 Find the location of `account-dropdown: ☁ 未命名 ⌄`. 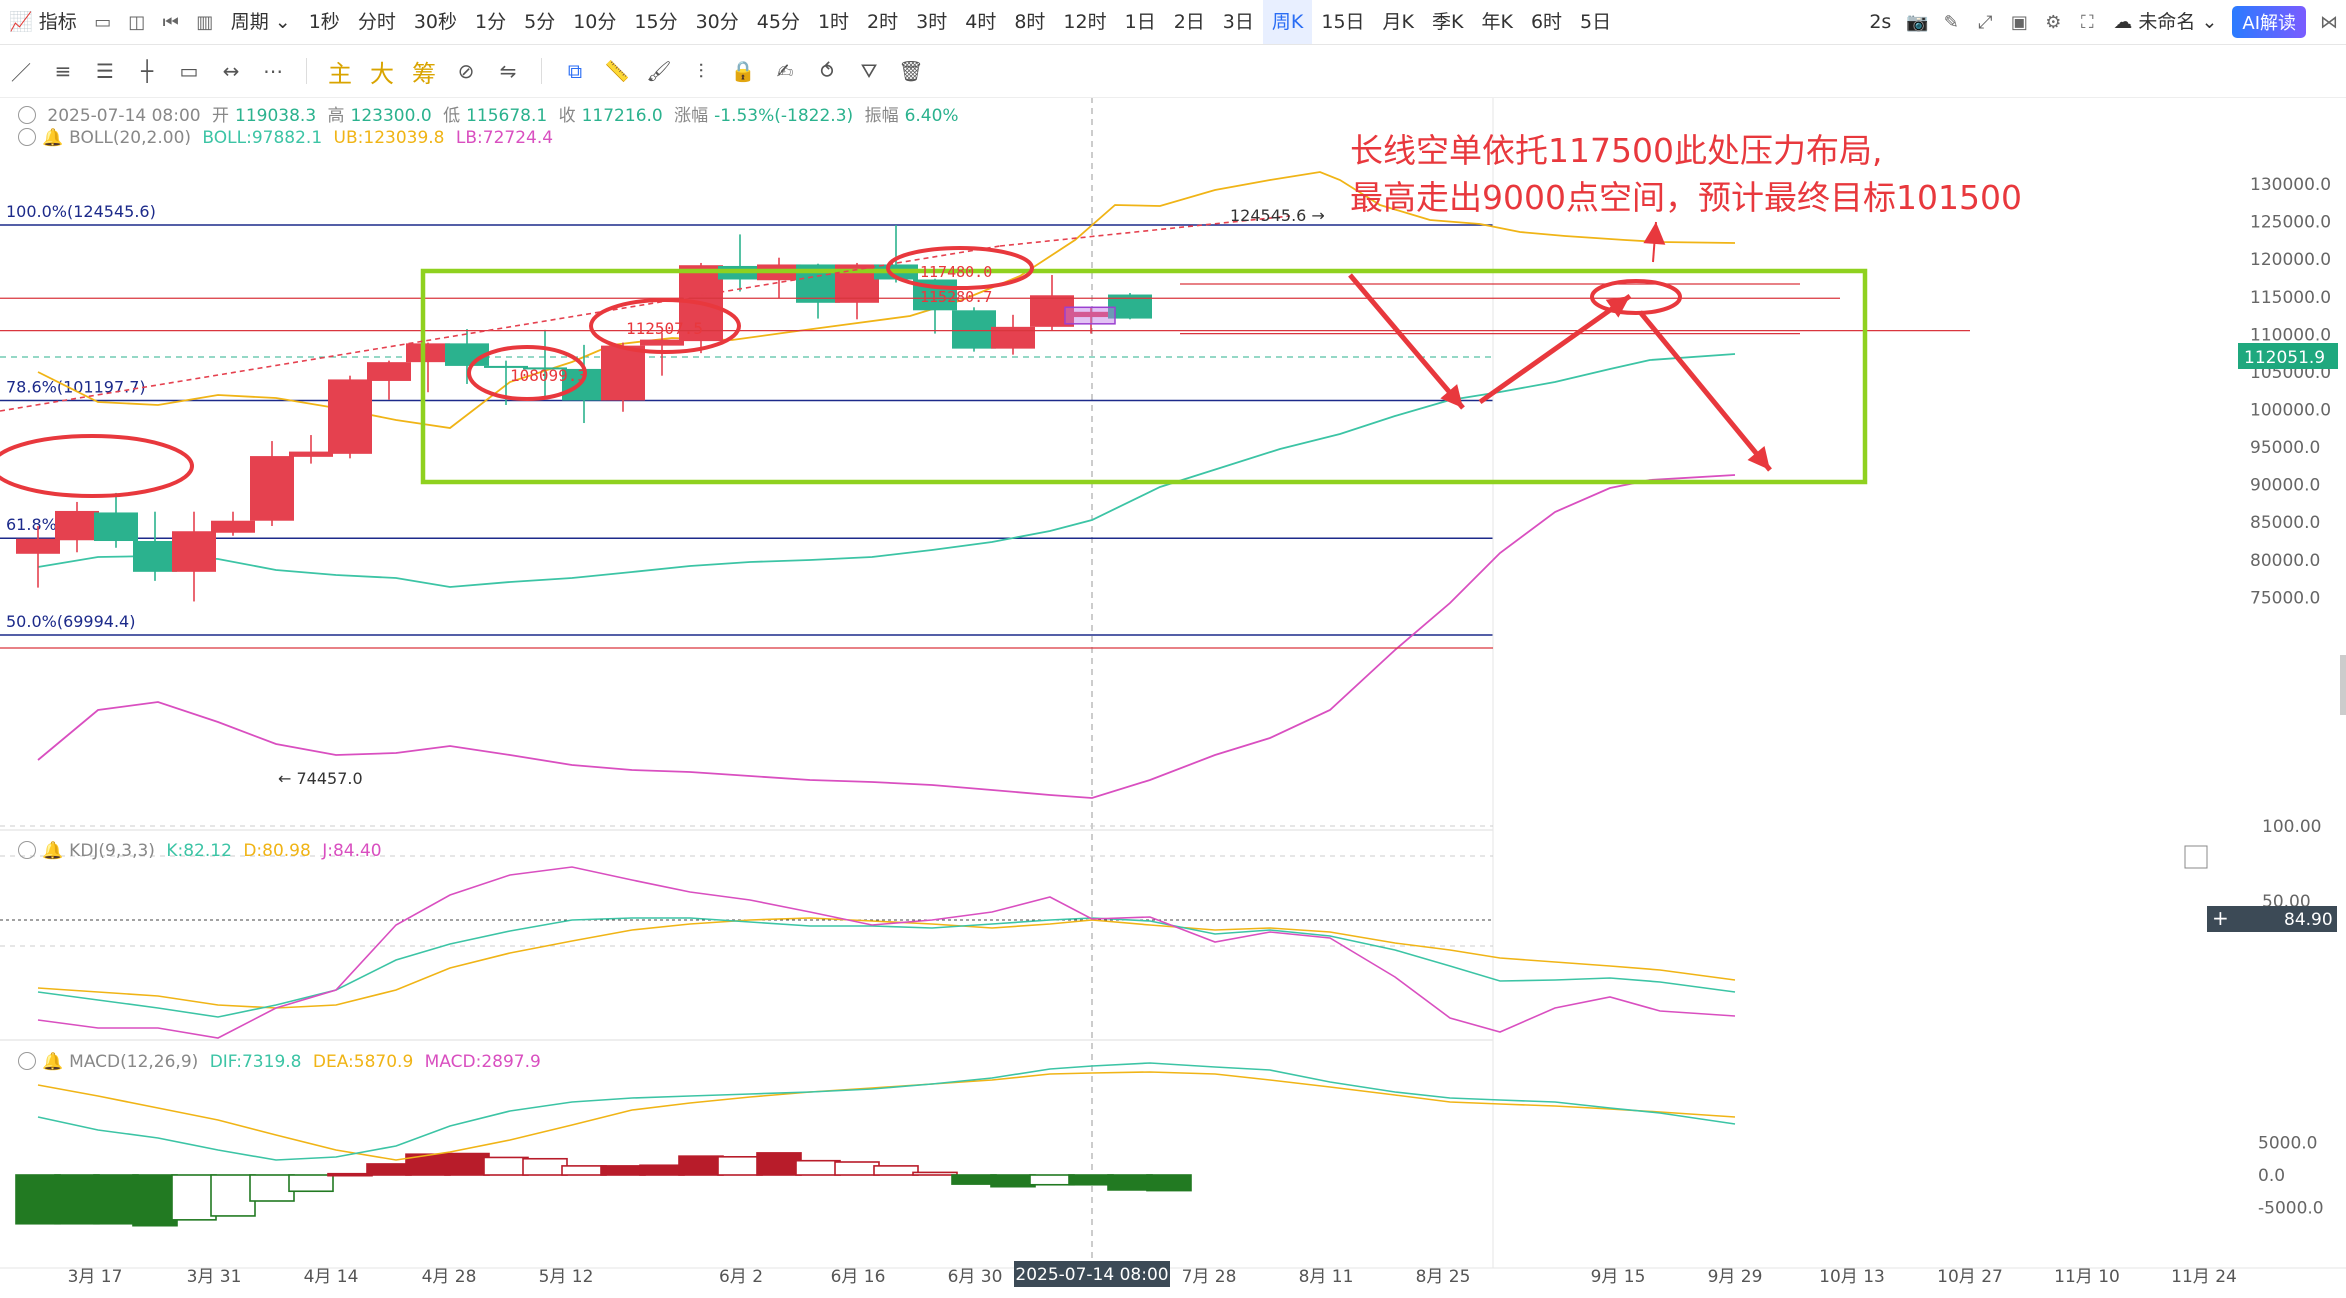

account-dropdown: ☁ 未命名 ⌄ is located at coordinates (2165, 22).